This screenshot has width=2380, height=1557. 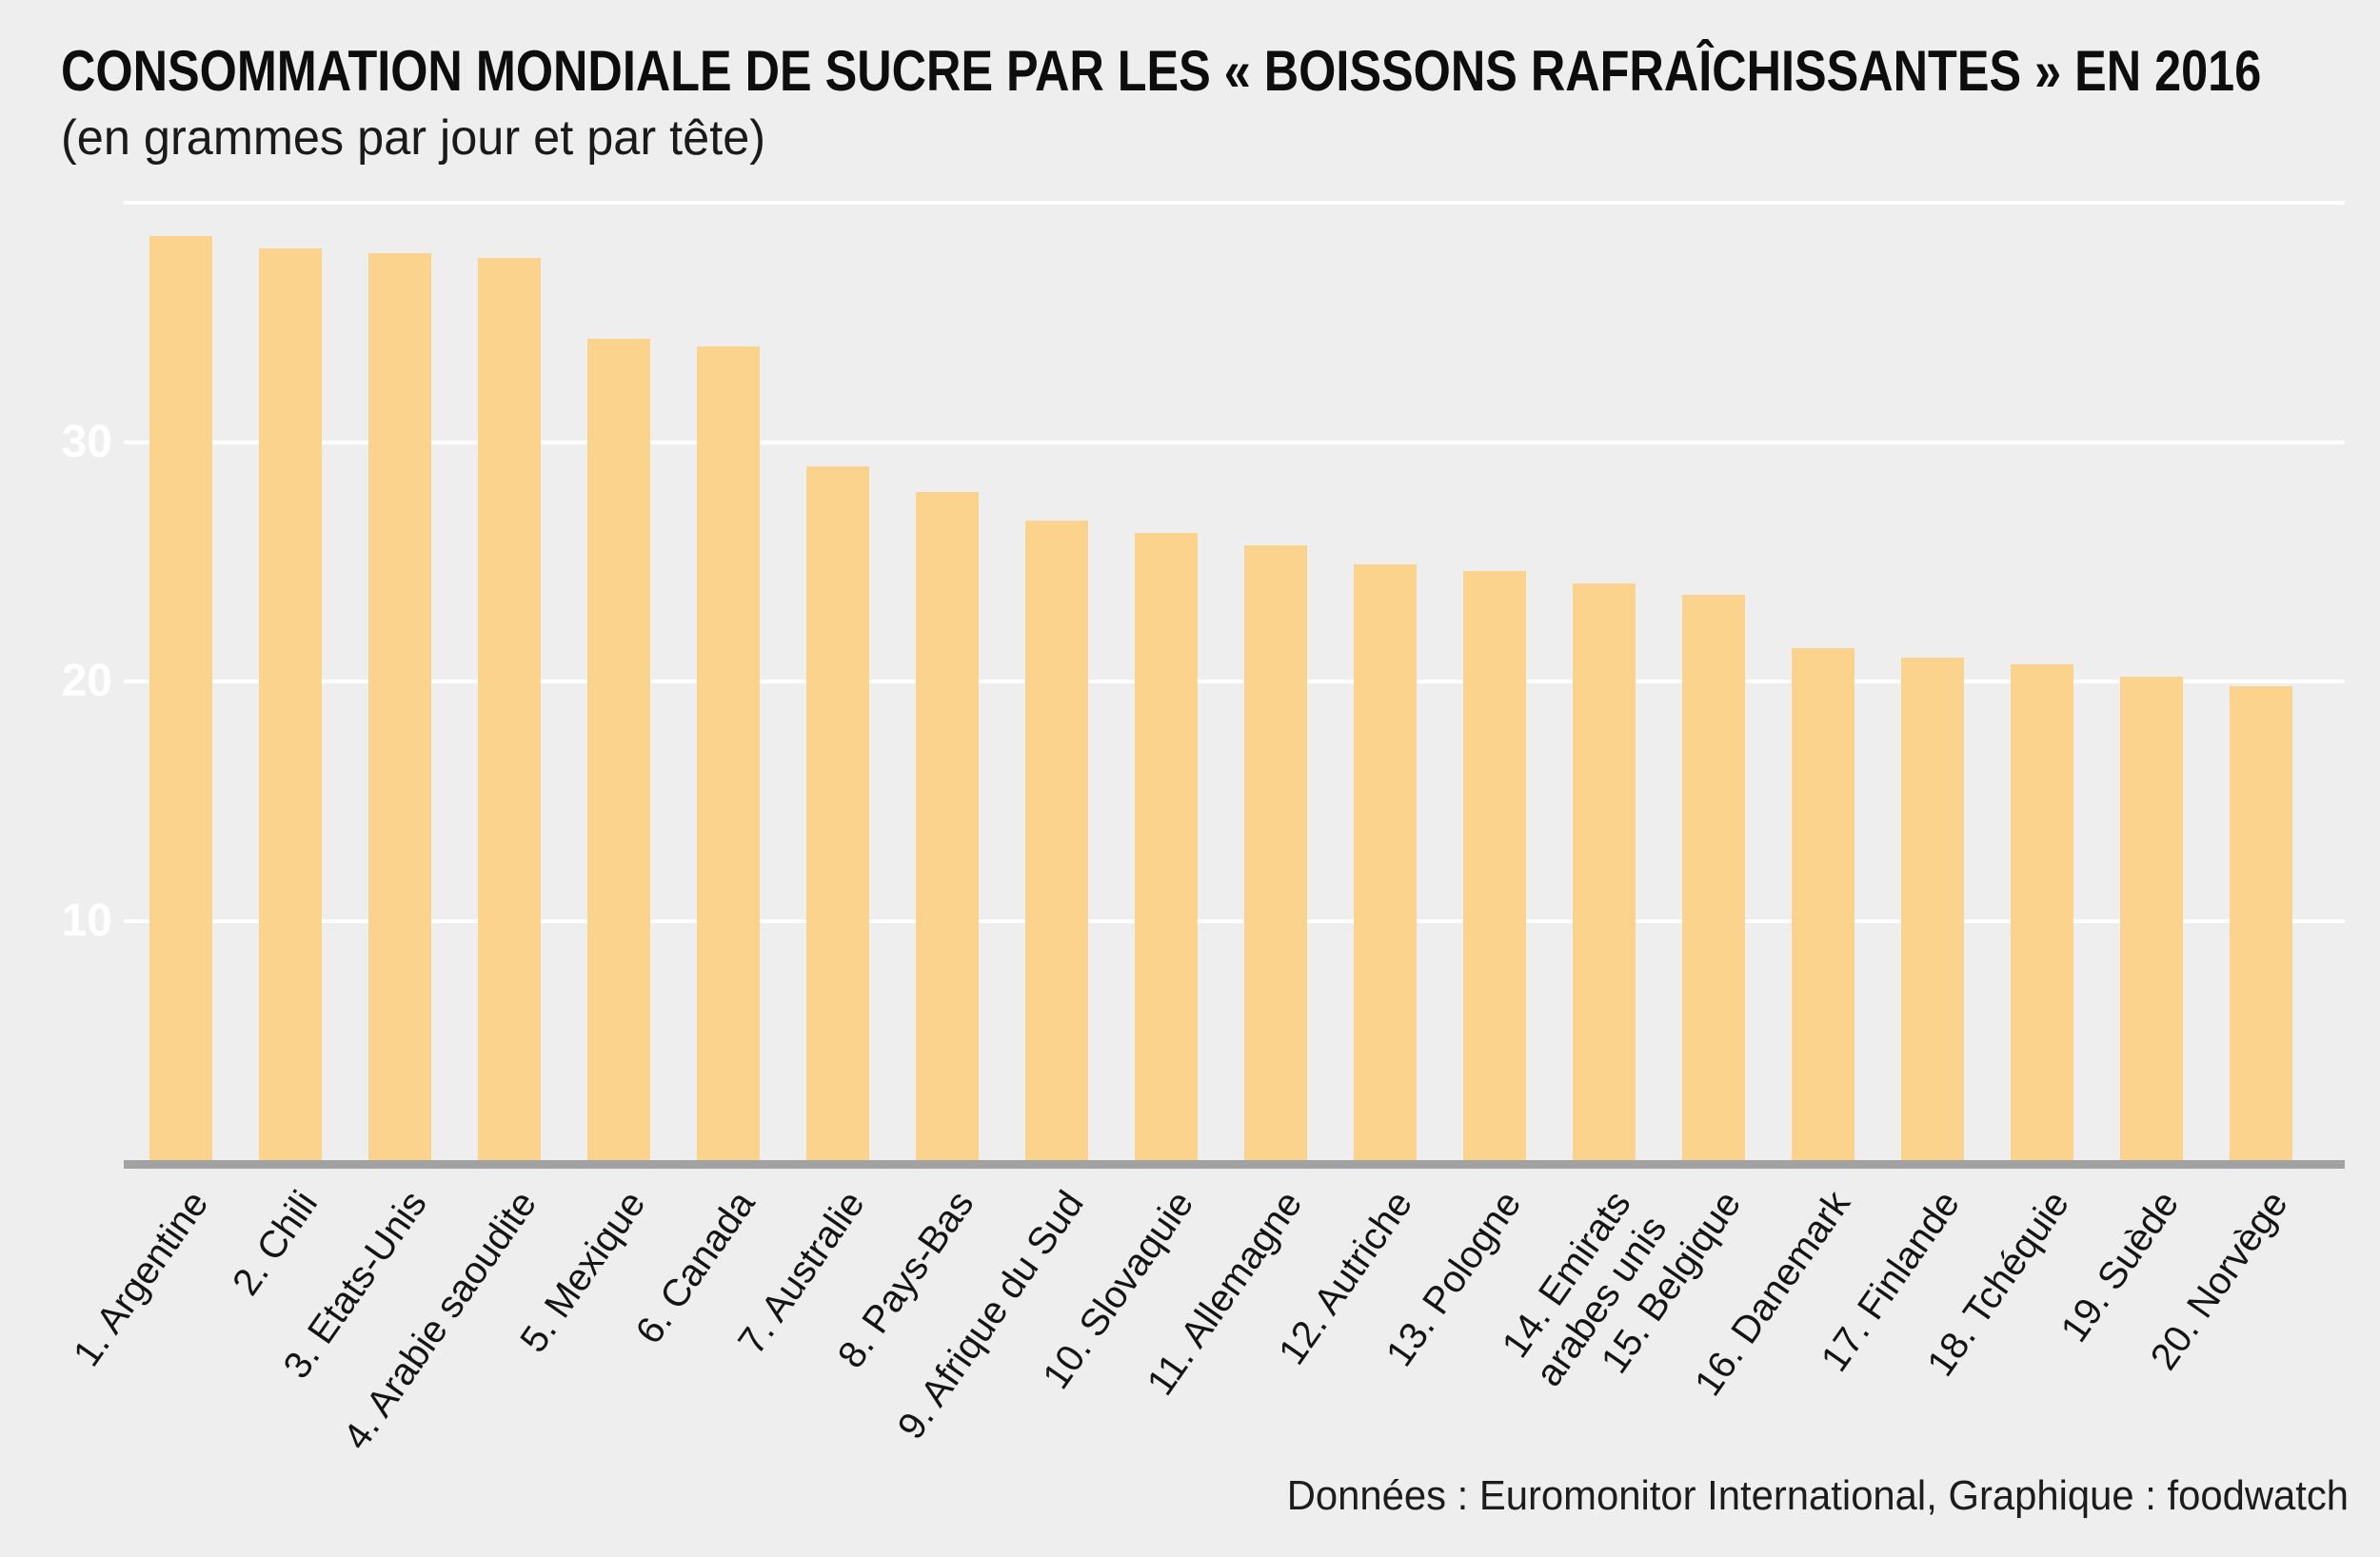 What do you see at coordinates (86, 921) in the screenshot?
I see `y-axis-label-10: 10` at bounding box center [86, 921].